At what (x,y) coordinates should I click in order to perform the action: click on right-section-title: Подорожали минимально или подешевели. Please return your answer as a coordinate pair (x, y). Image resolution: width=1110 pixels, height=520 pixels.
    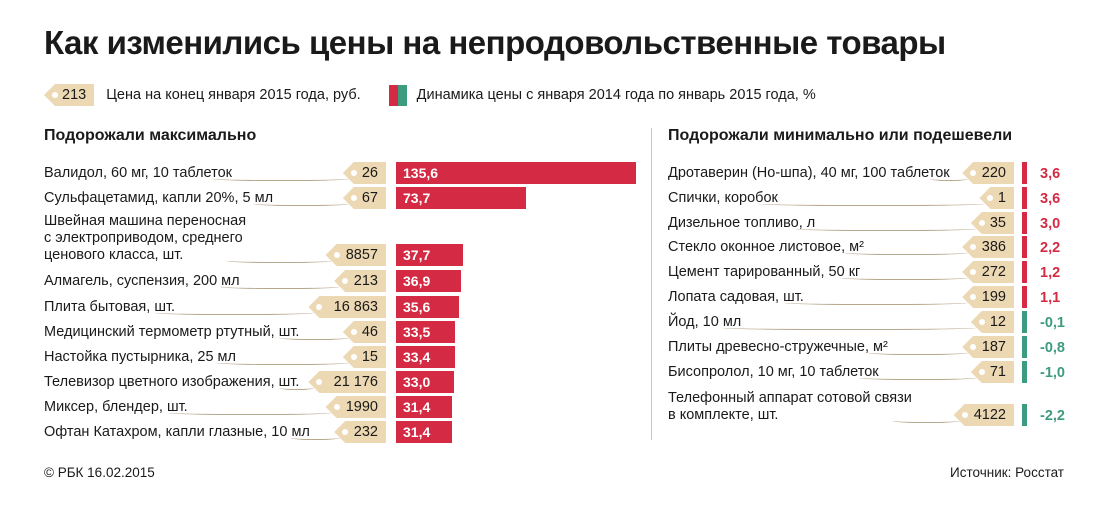
    Looking at the image, I should click on (840, 135).